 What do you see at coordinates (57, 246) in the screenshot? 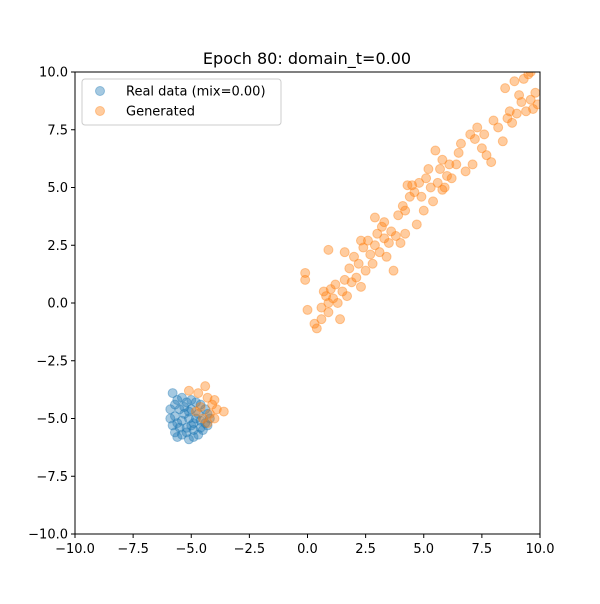
I see `y-tick-label: 2.5` at bounding box center [57, 246].